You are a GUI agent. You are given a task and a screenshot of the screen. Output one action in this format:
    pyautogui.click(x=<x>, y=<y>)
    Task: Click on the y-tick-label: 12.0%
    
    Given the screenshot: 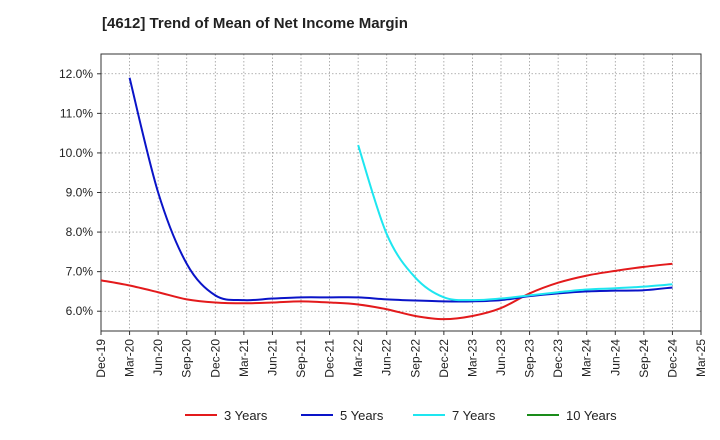 What is the action you would take?
    pyautogui.click(x=76, y=74)
    